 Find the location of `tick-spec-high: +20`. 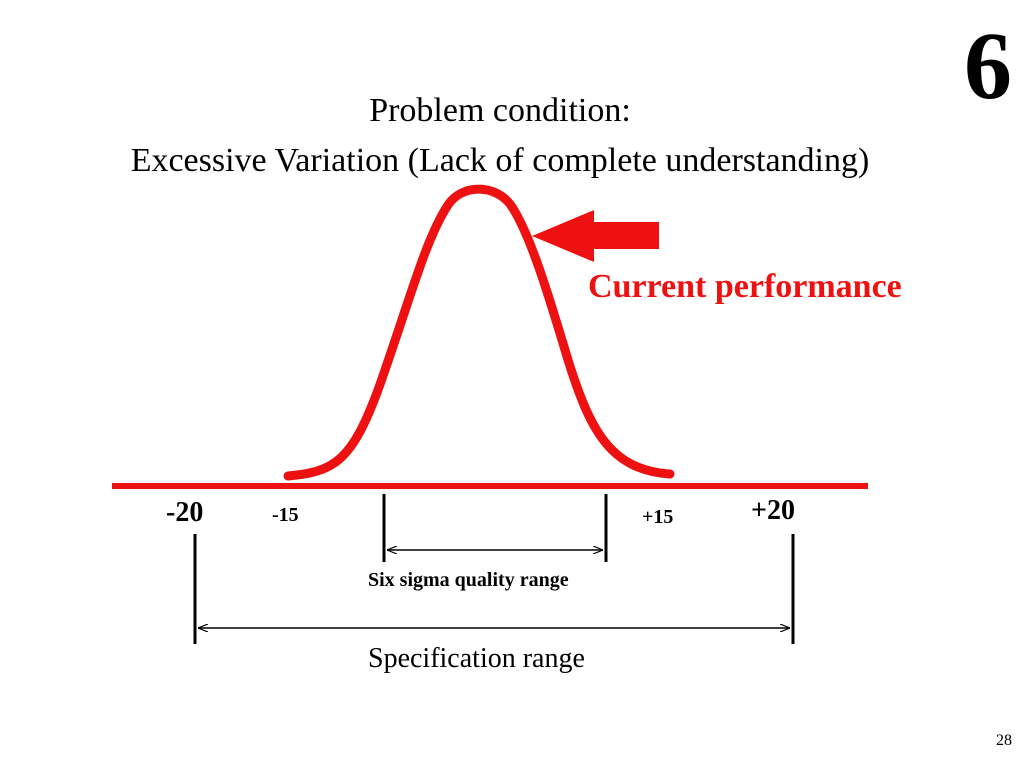

tick-spec-high: +20 is located at coordinates (773, 510).